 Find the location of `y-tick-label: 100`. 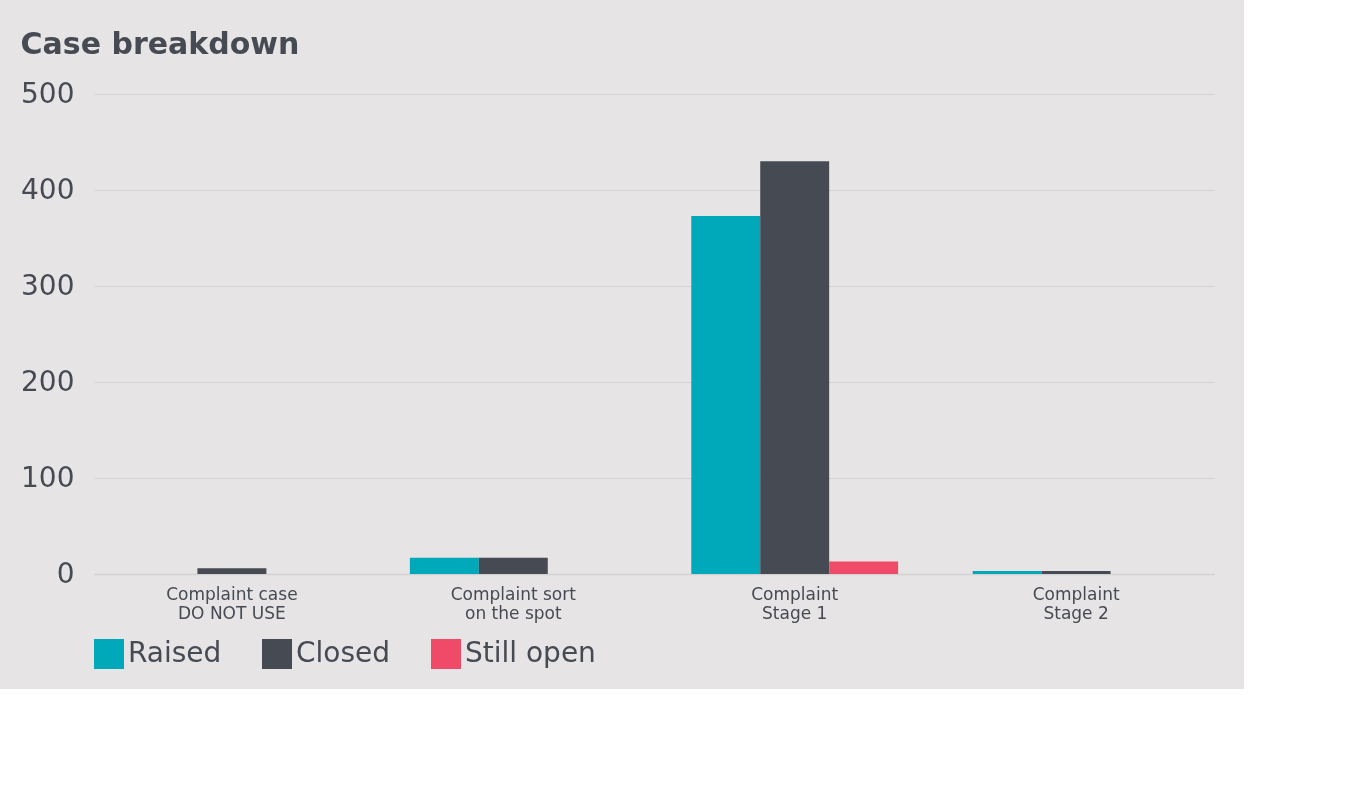

y-tick-label: 100 is located at coordinates (48, 477).